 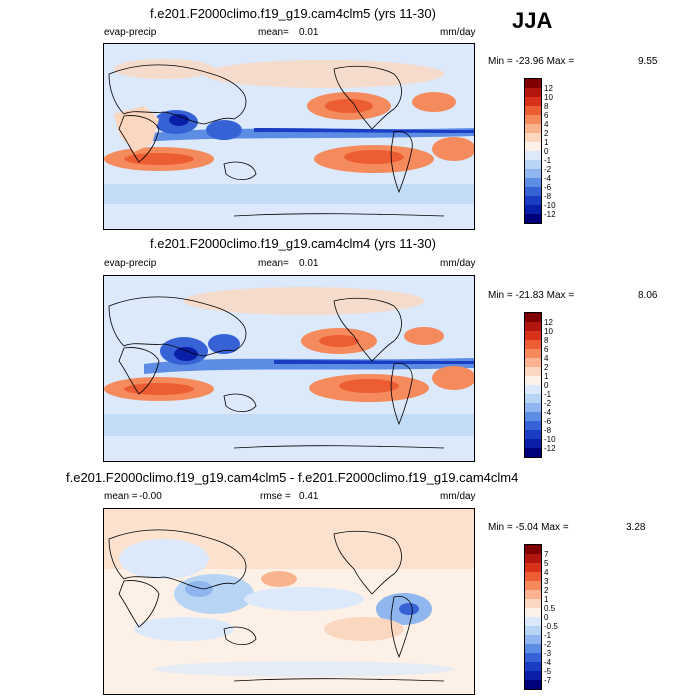 I want to click on panel2-tick: 12, so click(x=548, y=322).